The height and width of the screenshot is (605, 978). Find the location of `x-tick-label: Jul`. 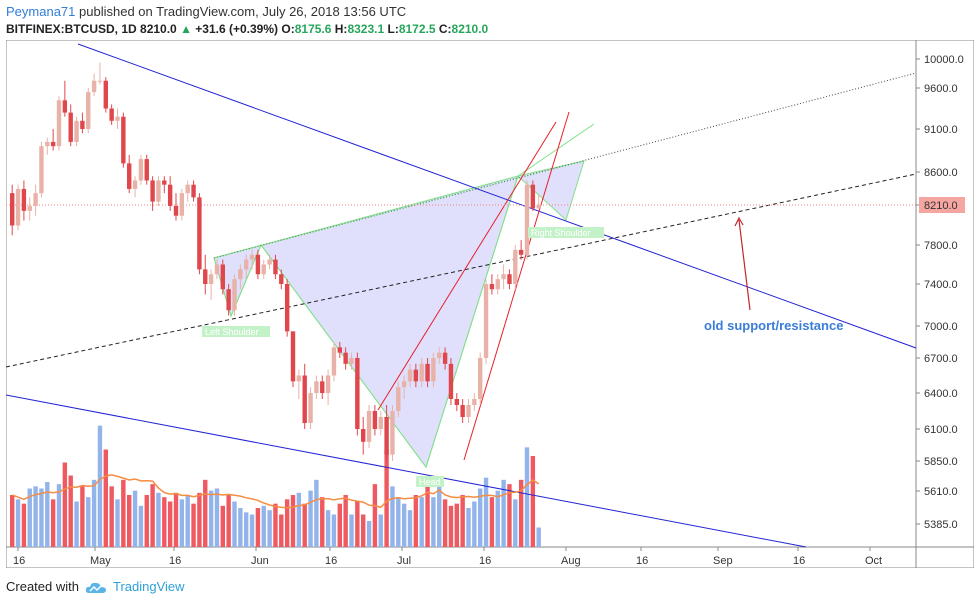

x-tick-label: Jul is located at coordinates (404, 561).